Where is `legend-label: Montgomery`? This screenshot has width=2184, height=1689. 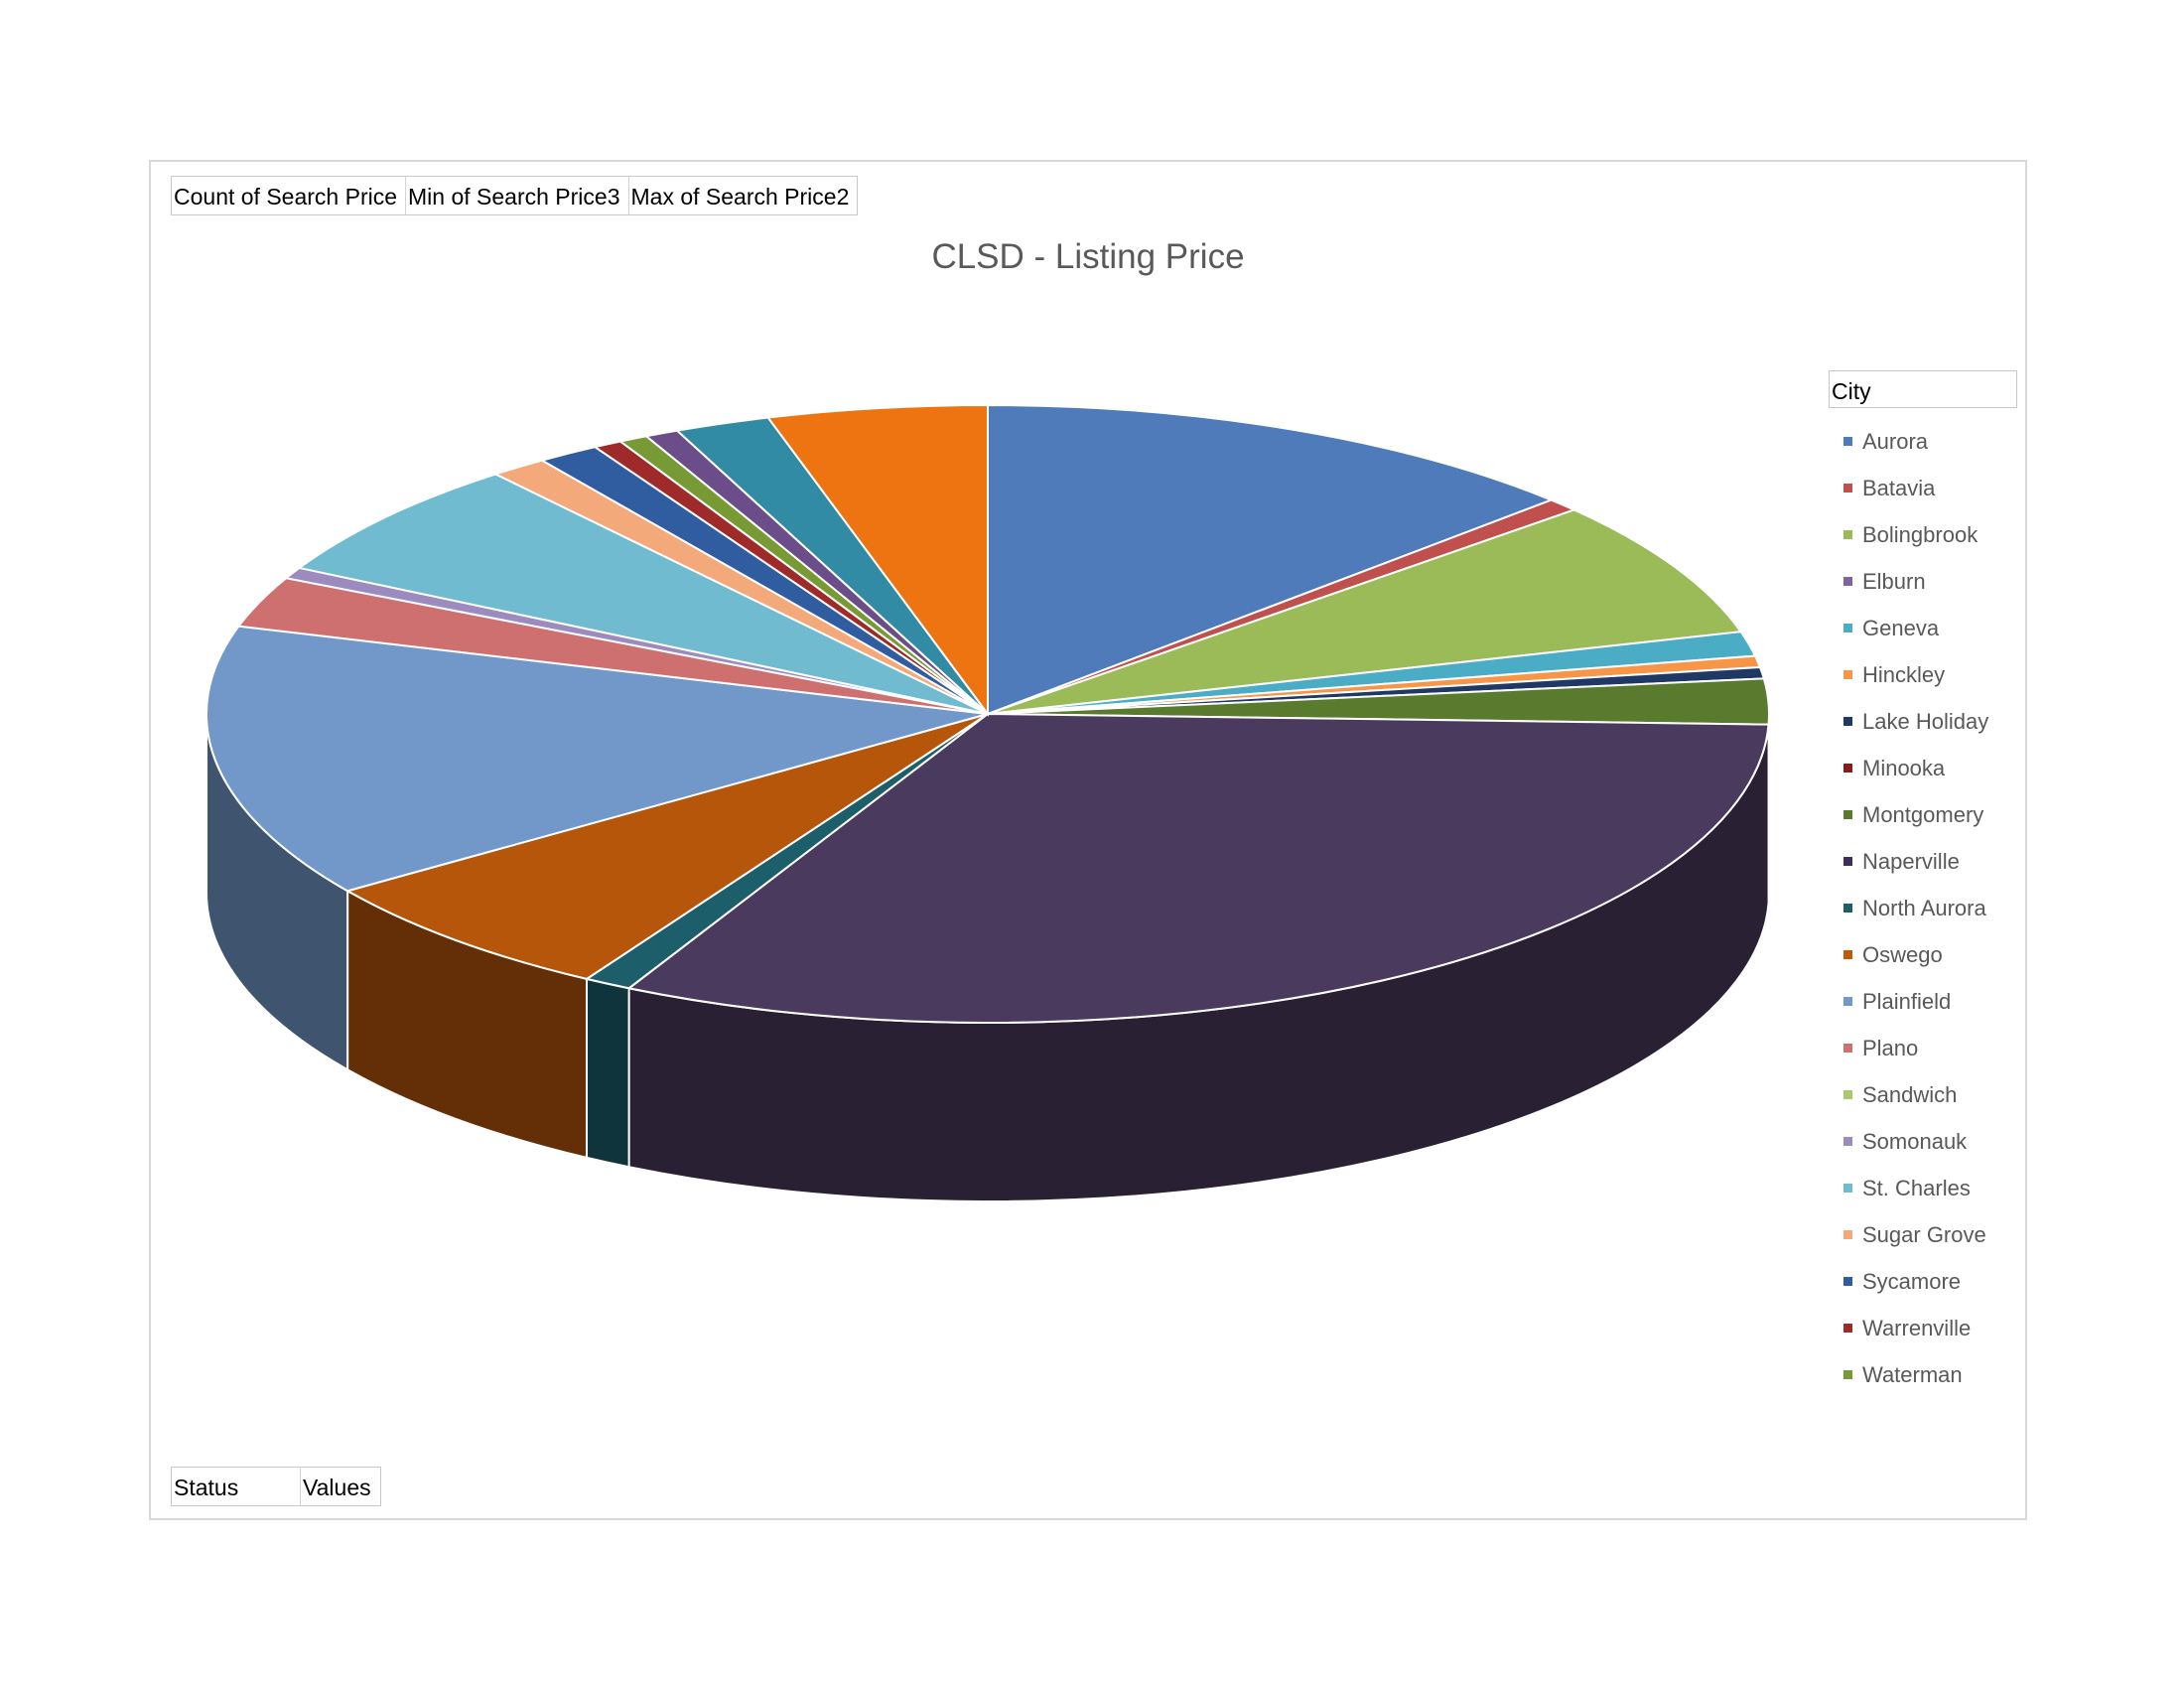
legend-label: Montgomery is located at coordinates (1923, 814).